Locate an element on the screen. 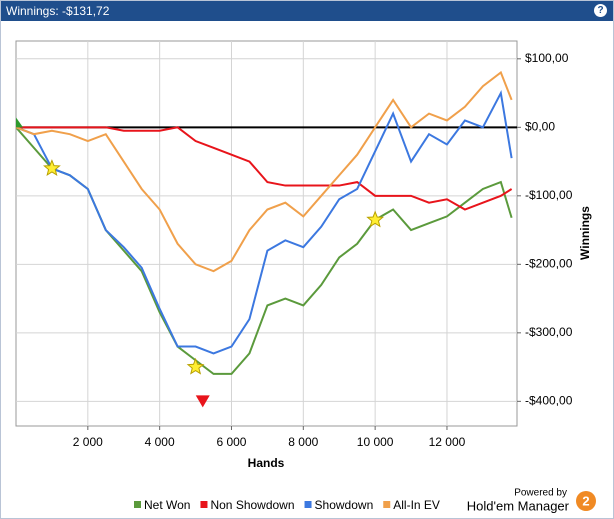 The width and height of the screenshot is (614, 519). legend-label: Net Won is located at coordinates (167, 505).